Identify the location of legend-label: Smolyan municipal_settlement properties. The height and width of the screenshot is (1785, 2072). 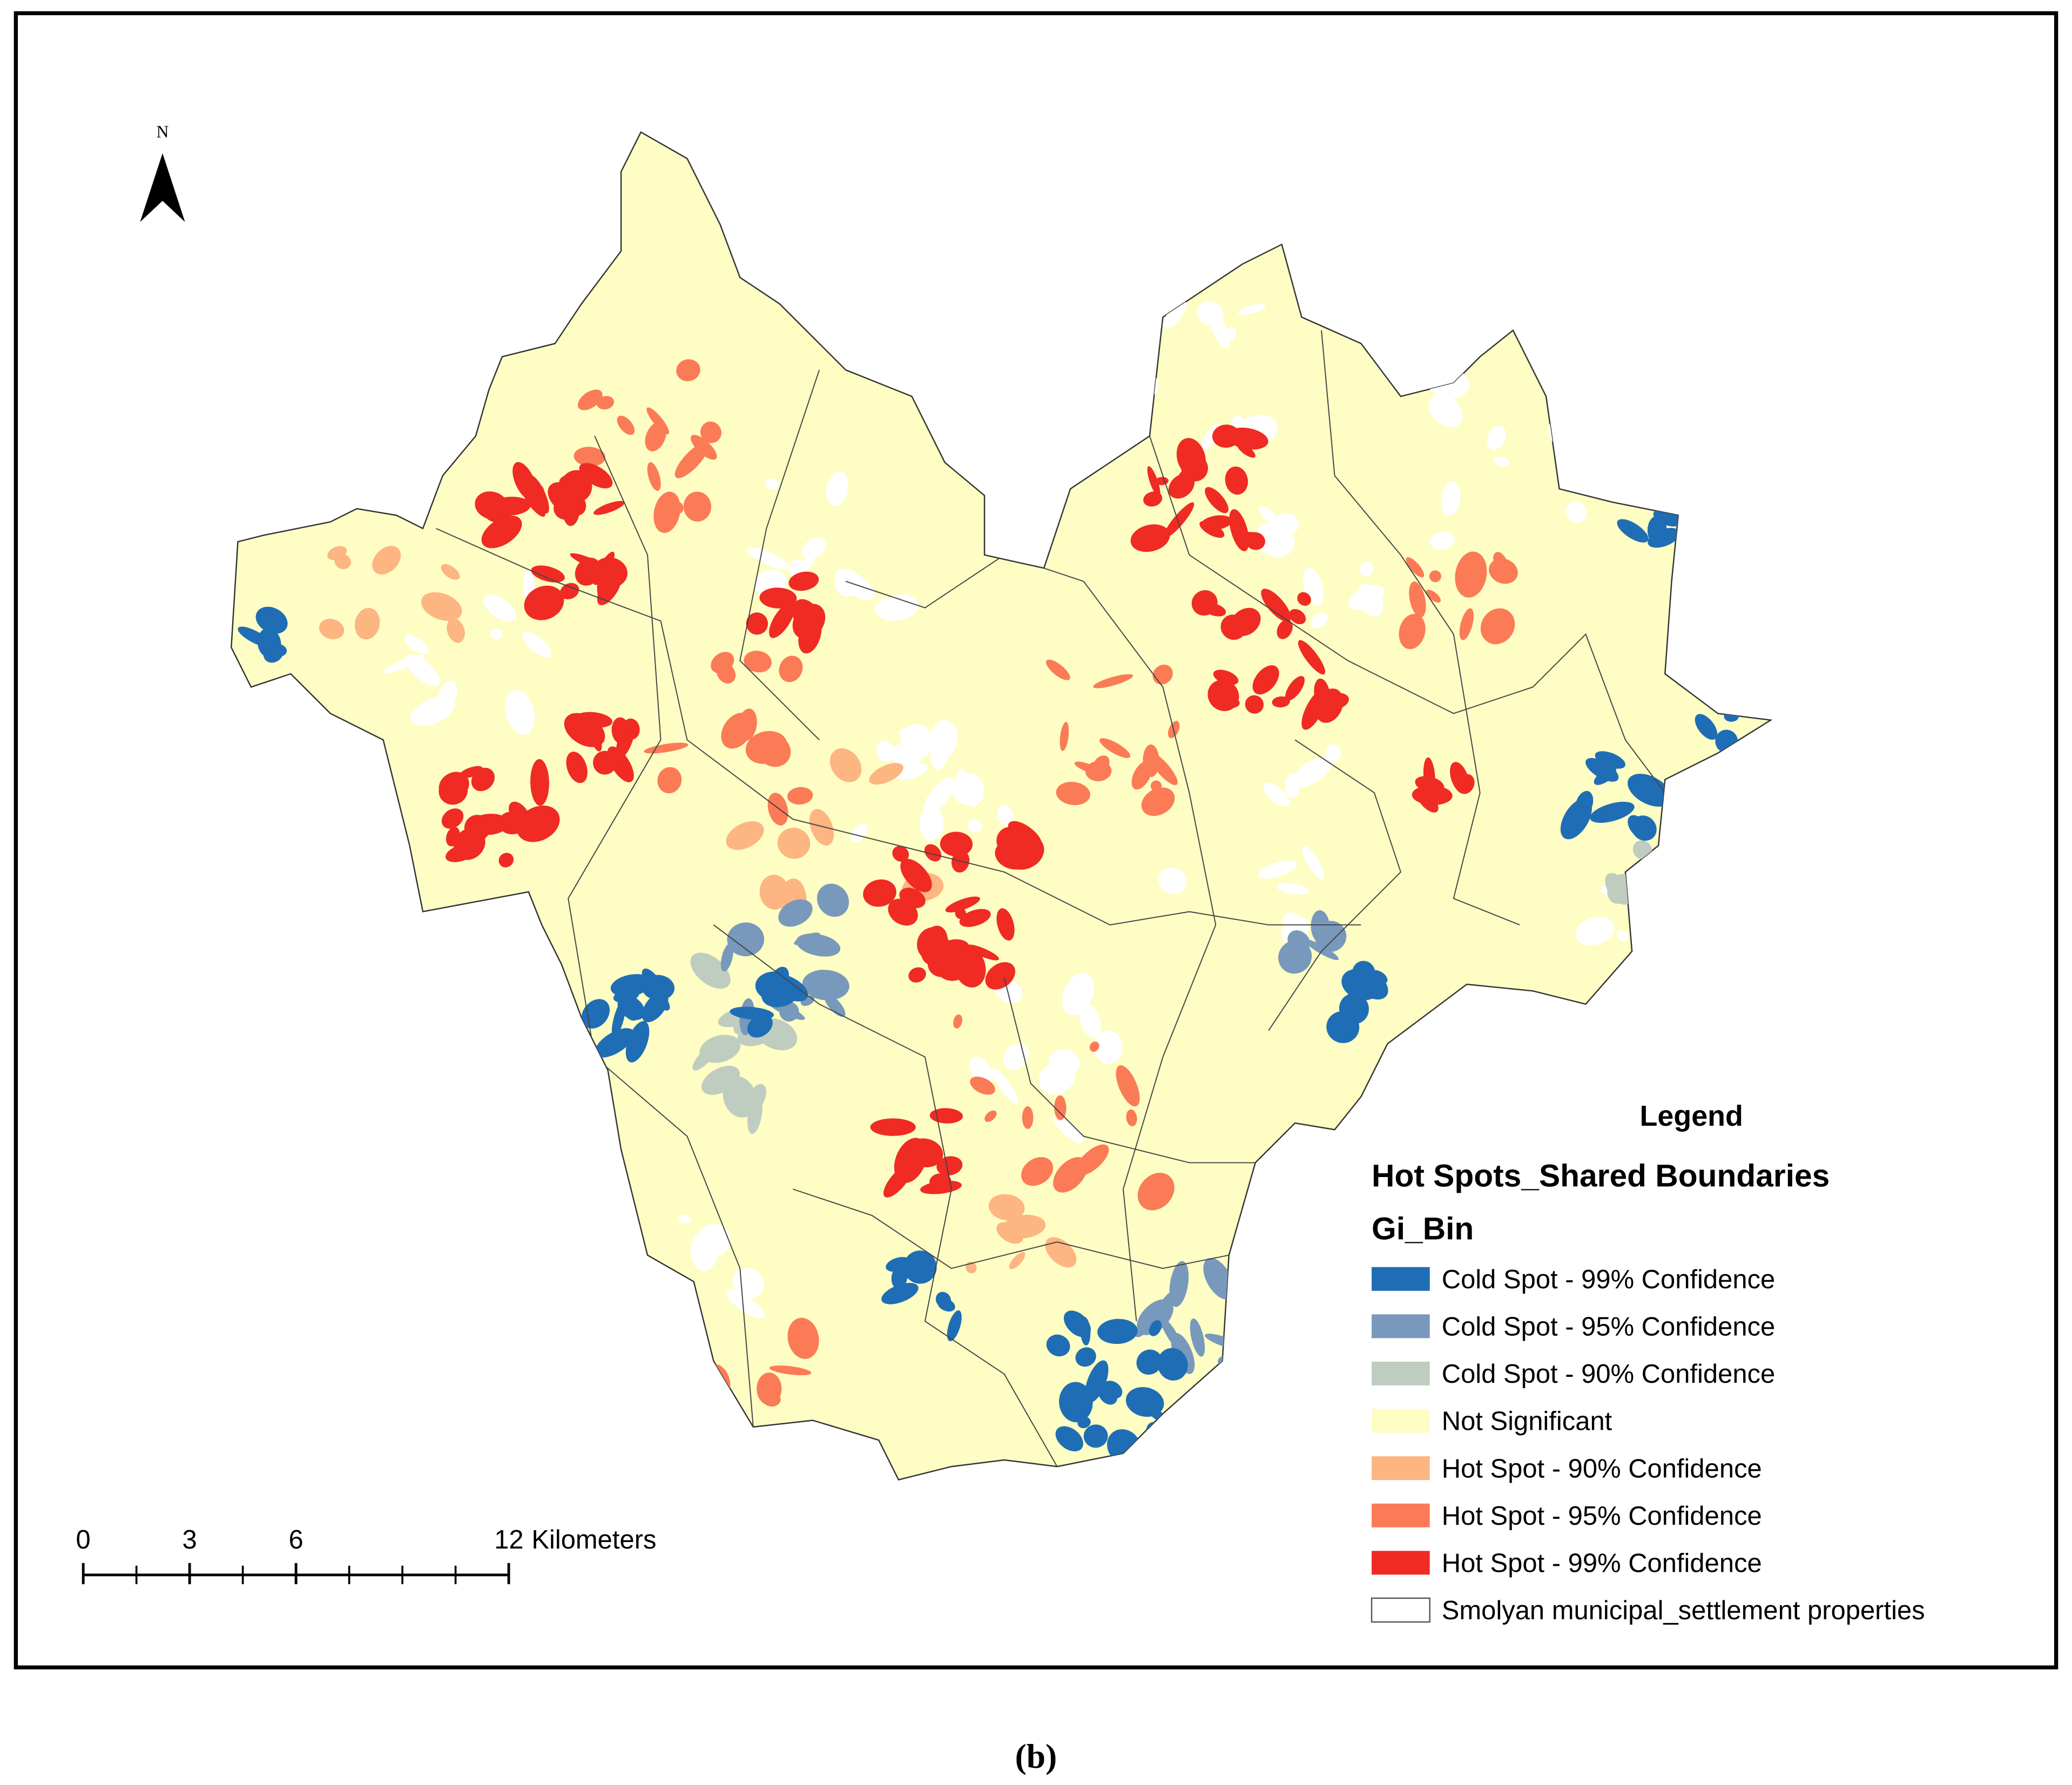
(1683, 1610).